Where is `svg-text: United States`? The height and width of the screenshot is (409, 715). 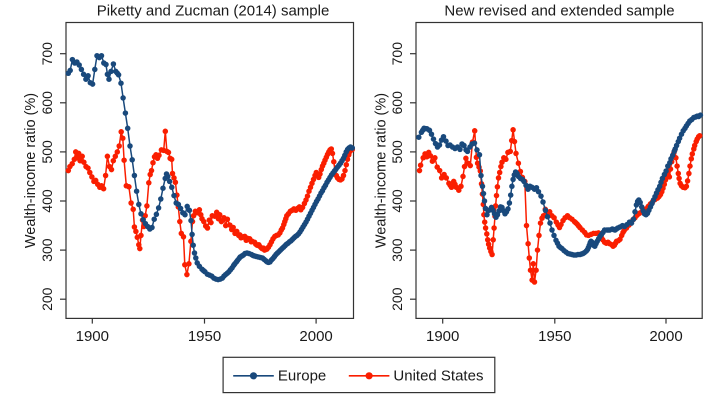
svg-text: United States is located at coordinates (438, 376).